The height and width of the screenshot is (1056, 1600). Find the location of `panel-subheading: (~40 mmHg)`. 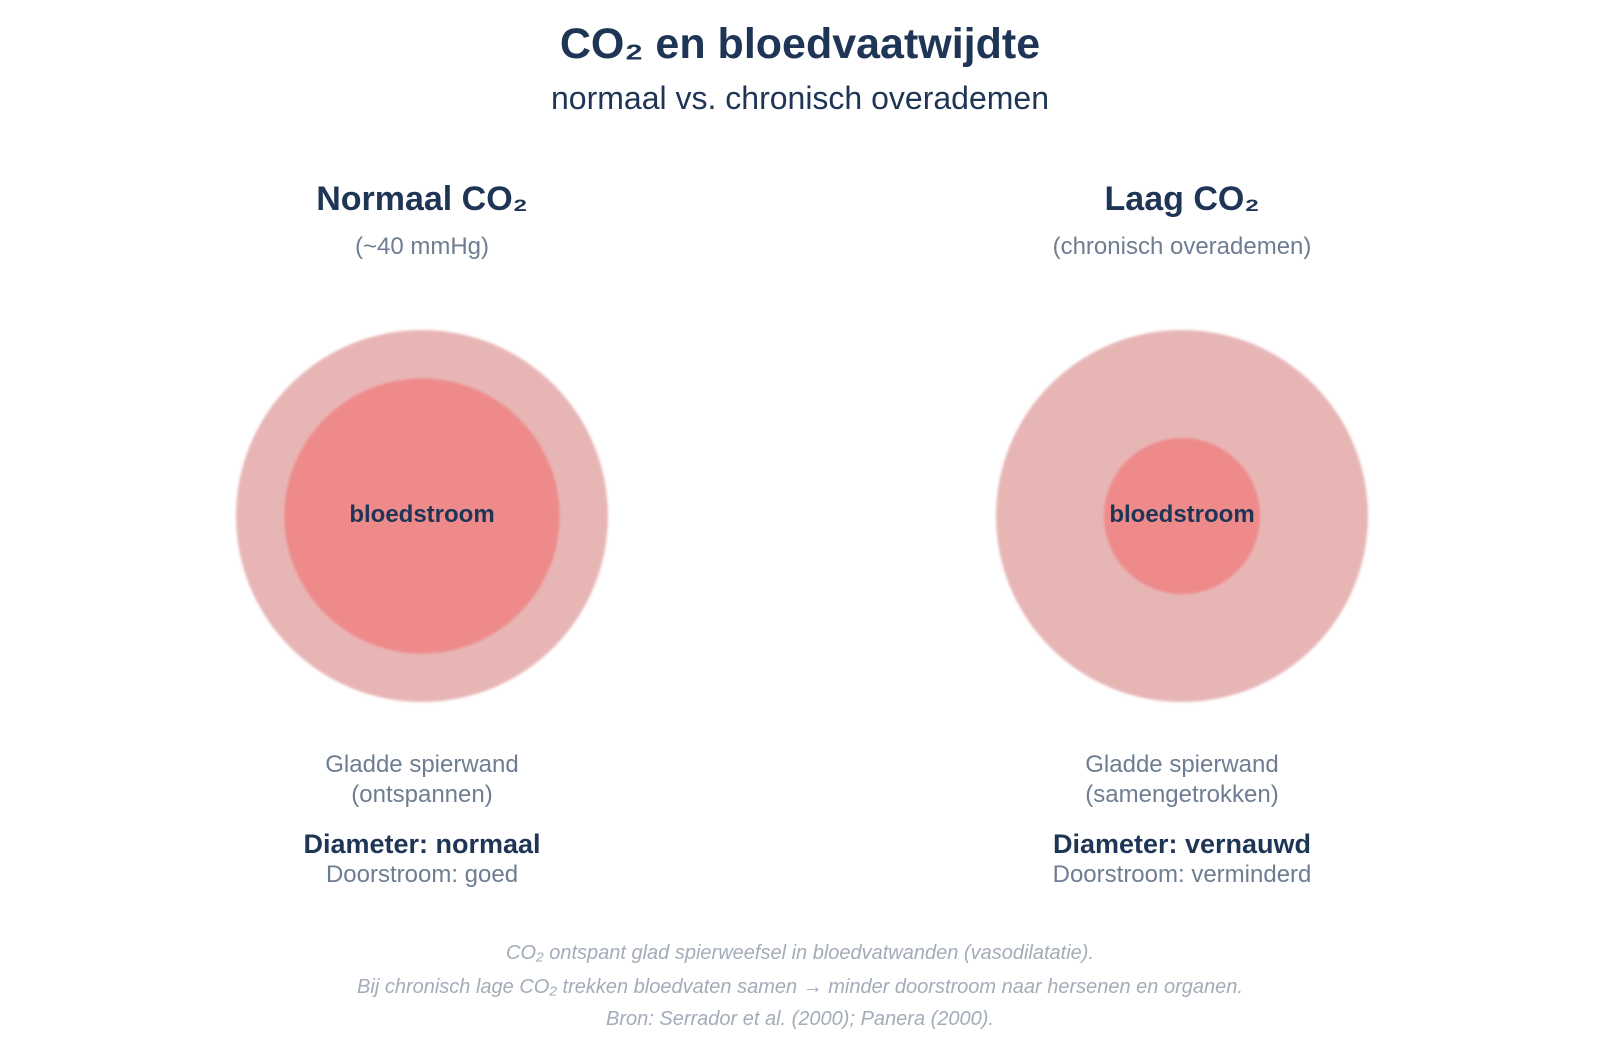

panel-subheading: (~40 mmHg) is located at coordinates (422, 246).